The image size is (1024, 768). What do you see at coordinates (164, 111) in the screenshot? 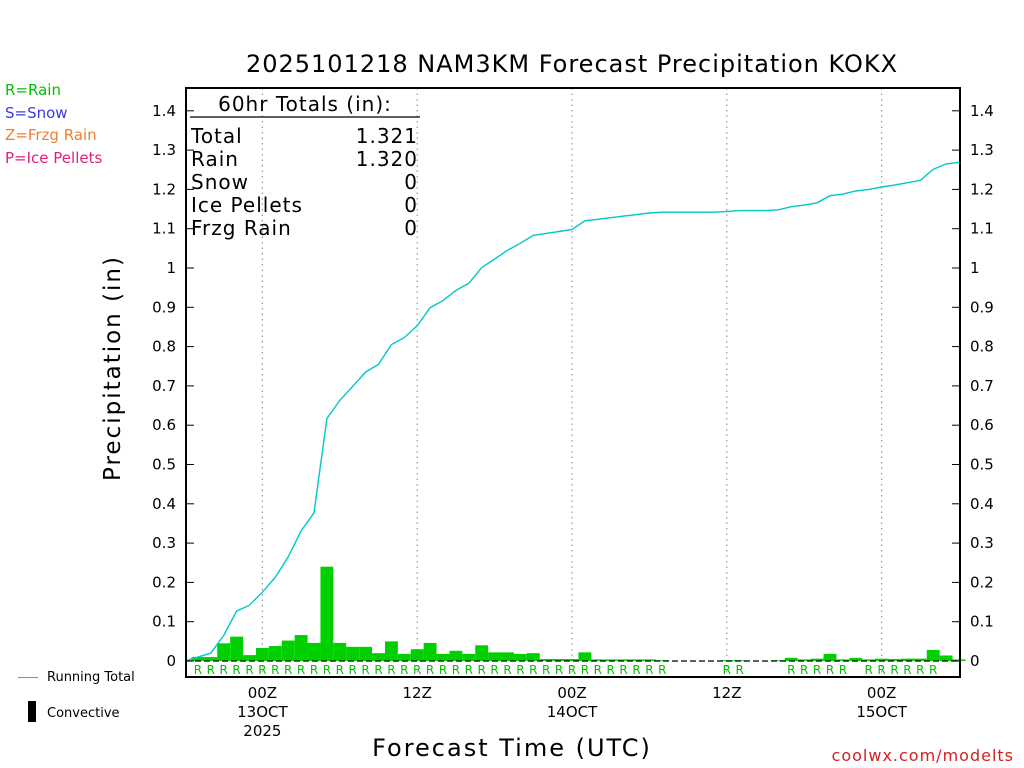
I see `y-tick-label-left: 1.4` at bounding box center [164, 111].